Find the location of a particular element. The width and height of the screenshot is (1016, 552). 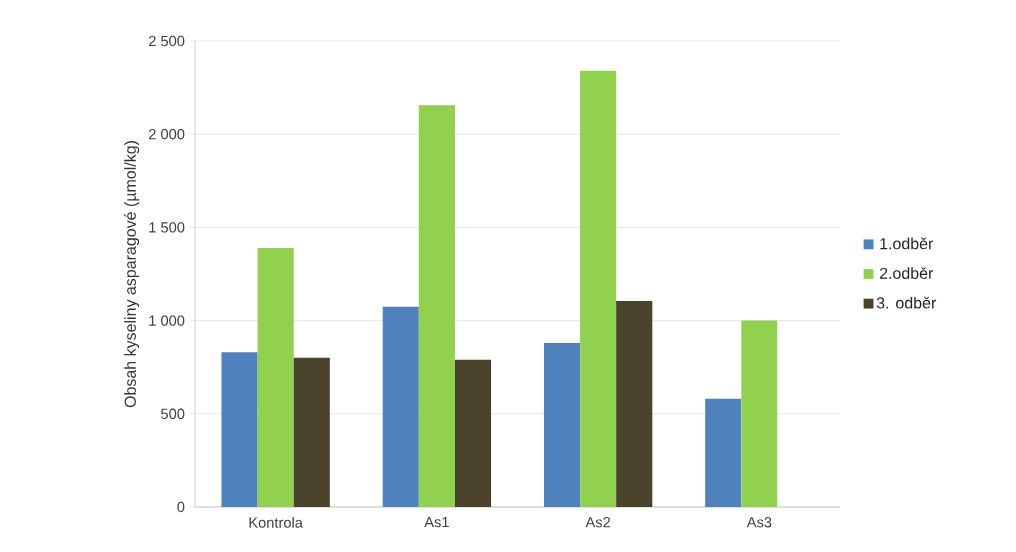

y-axis-title: Obsah kyseliny asparagové (µmol/kg) is located at coordinates (132, 274).